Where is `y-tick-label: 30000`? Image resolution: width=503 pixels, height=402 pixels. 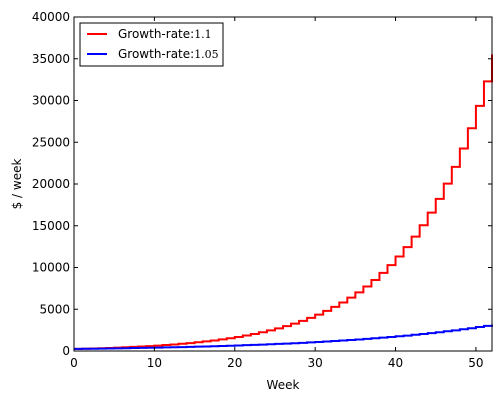 y-tick-label: 30000 is located at coordinates (51, 101).